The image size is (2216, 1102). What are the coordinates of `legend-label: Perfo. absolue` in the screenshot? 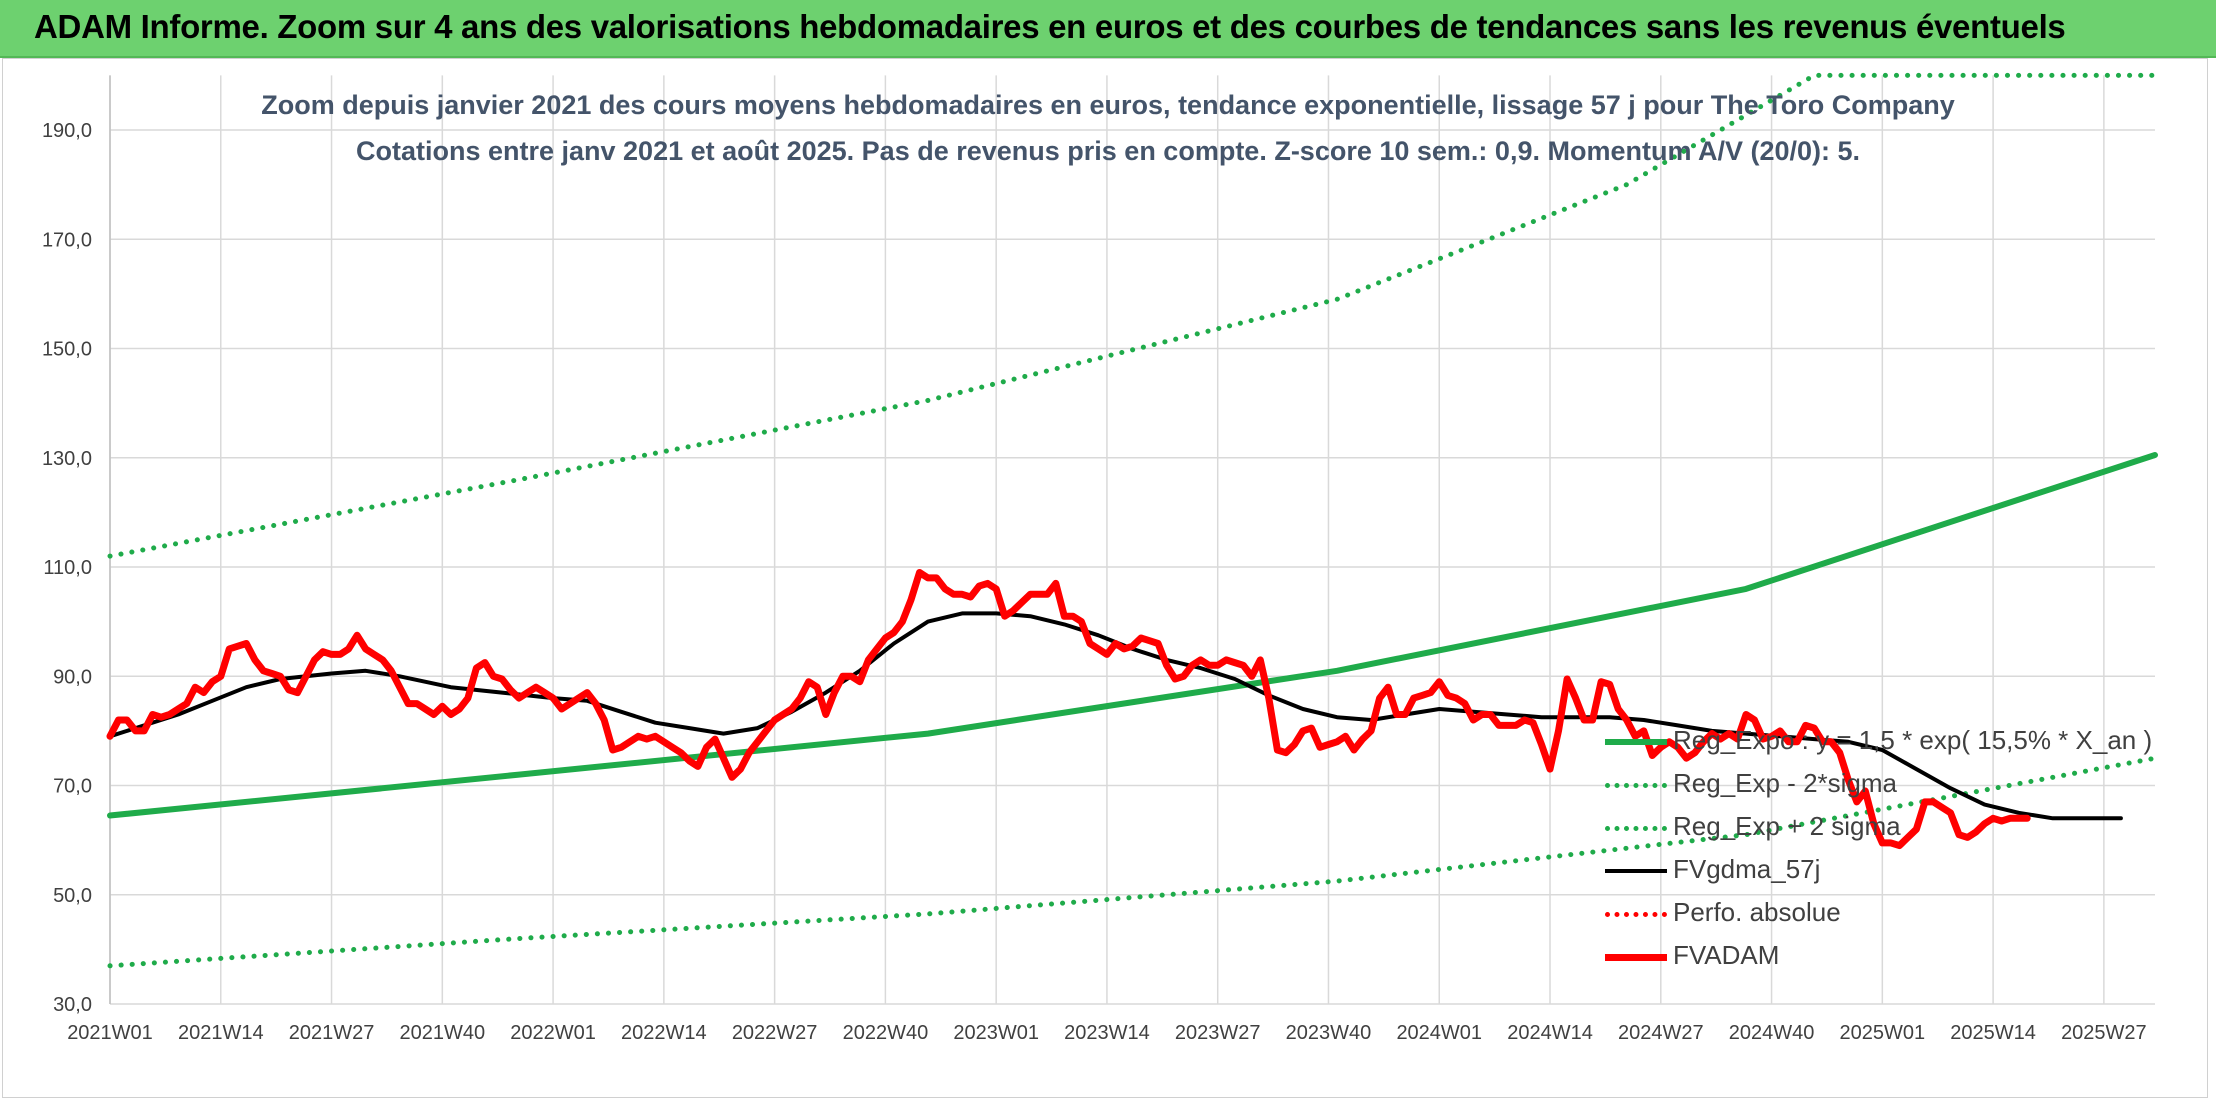 It's located at (1757, 912).